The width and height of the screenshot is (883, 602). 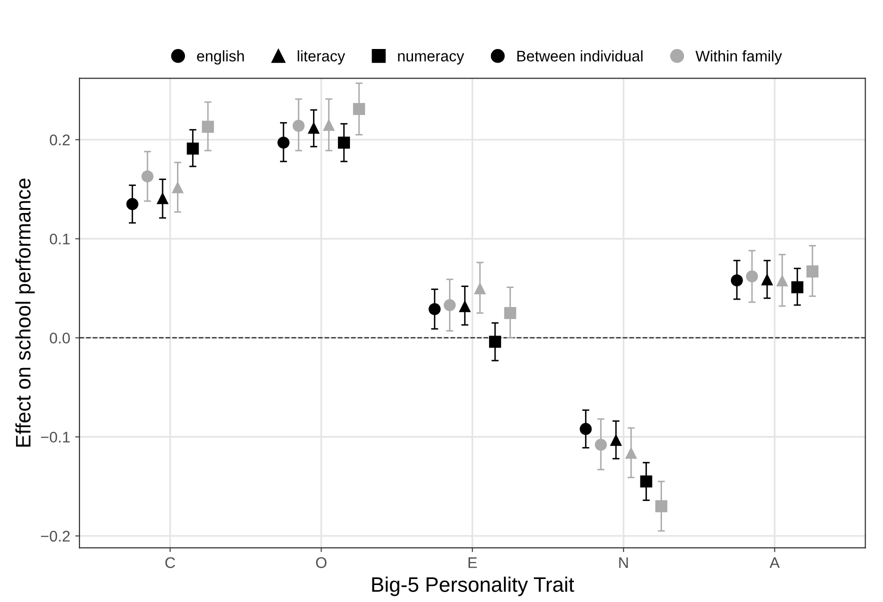 I want to click on x-tick-label: C, so click(x=170, y=562).